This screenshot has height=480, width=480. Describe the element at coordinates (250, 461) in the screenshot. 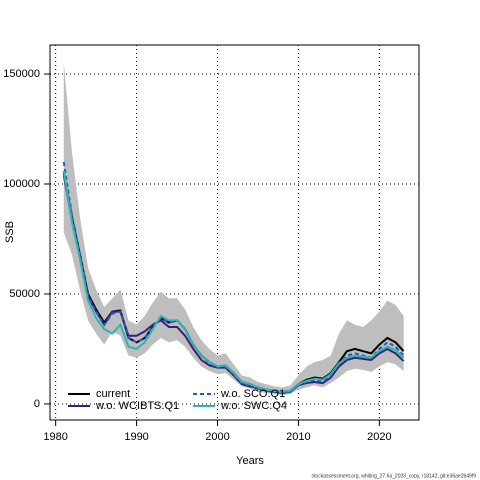

I see `x-axis-label: Years` at that location.